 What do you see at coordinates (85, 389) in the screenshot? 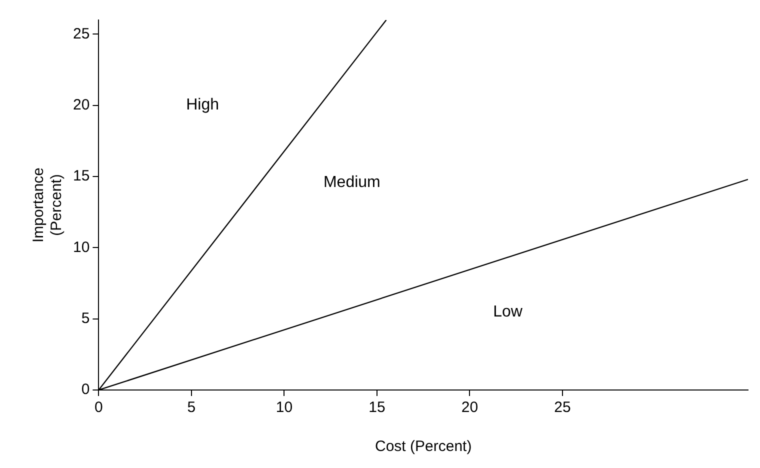
I see `y-tick-label: 0` at bounding box center [85, 389].